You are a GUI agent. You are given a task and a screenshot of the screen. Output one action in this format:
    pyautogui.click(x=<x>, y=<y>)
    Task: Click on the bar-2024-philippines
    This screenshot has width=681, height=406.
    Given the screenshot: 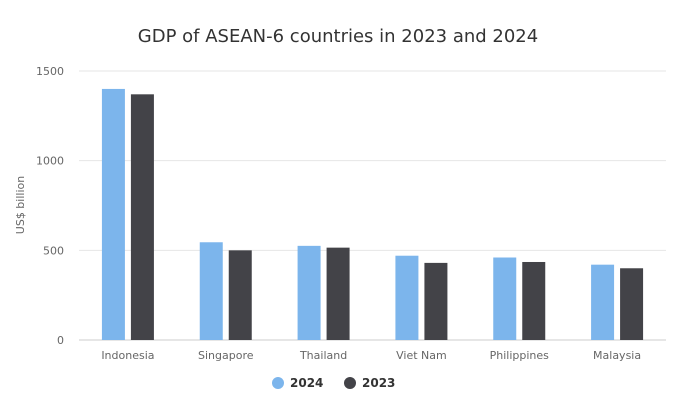 What is the action you would take?
    pyautogui.click(x=505, y=298)
    